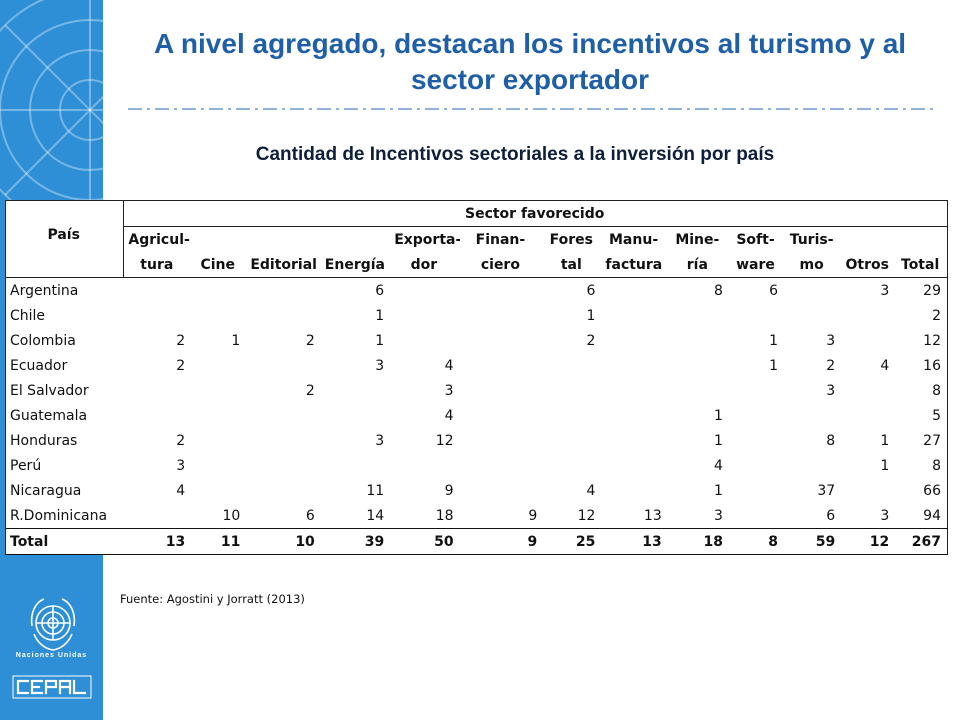 Image resolution: width=960 pixels, height=720 pixels. I want to click on column-header-line1: Agricul-, so click(159, 239).